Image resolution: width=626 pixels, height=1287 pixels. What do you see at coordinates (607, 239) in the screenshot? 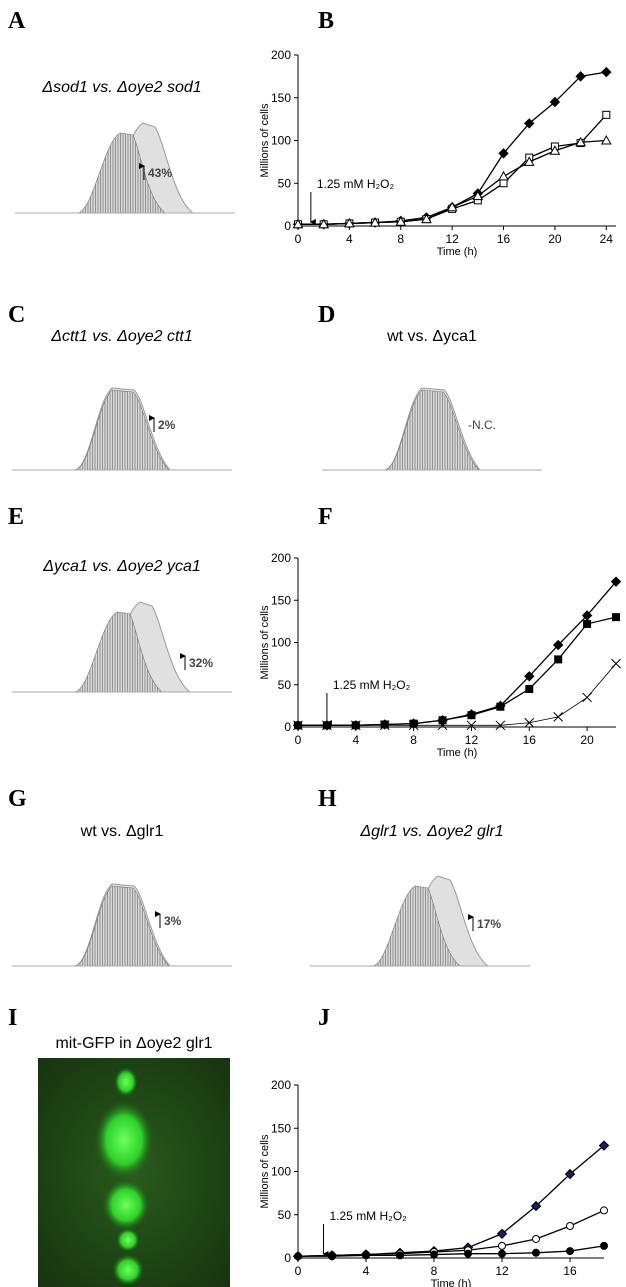
I see `x-tick-label: 24` at bounding box center [607, 239].